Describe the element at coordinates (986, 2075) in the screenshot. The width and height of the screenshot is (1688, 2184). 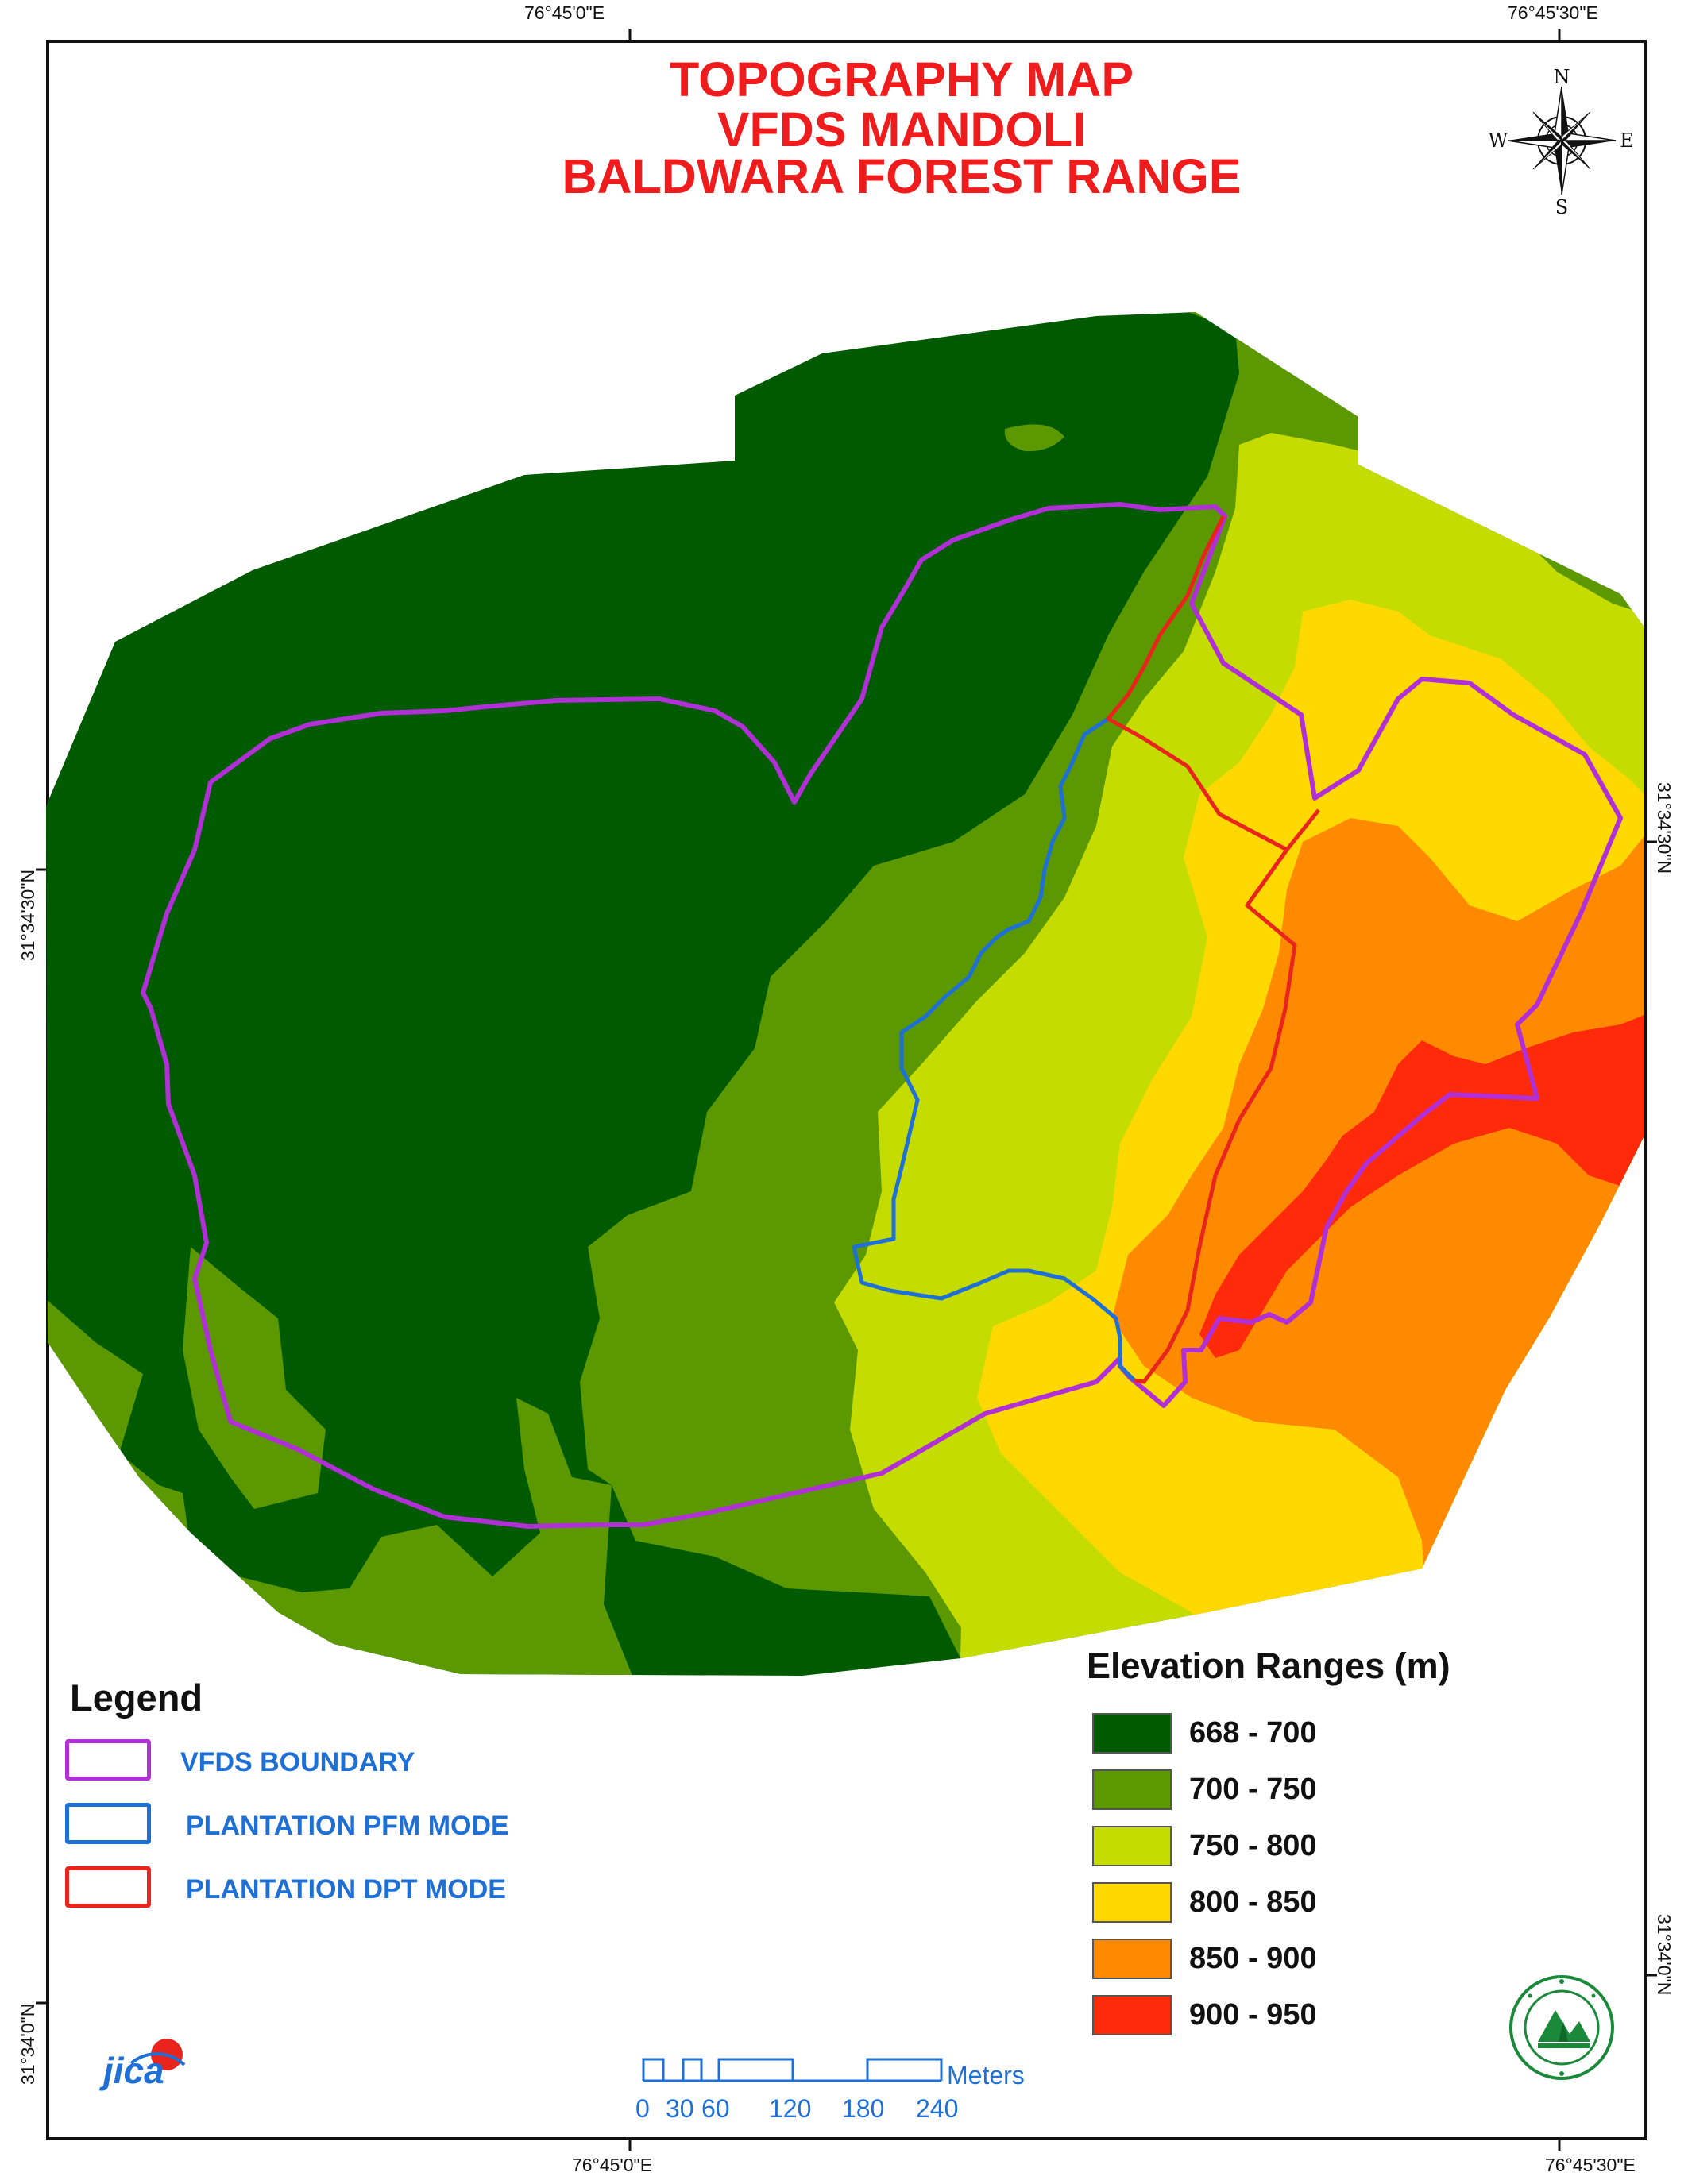
I see `scale-unit-label: Meters` at that location.